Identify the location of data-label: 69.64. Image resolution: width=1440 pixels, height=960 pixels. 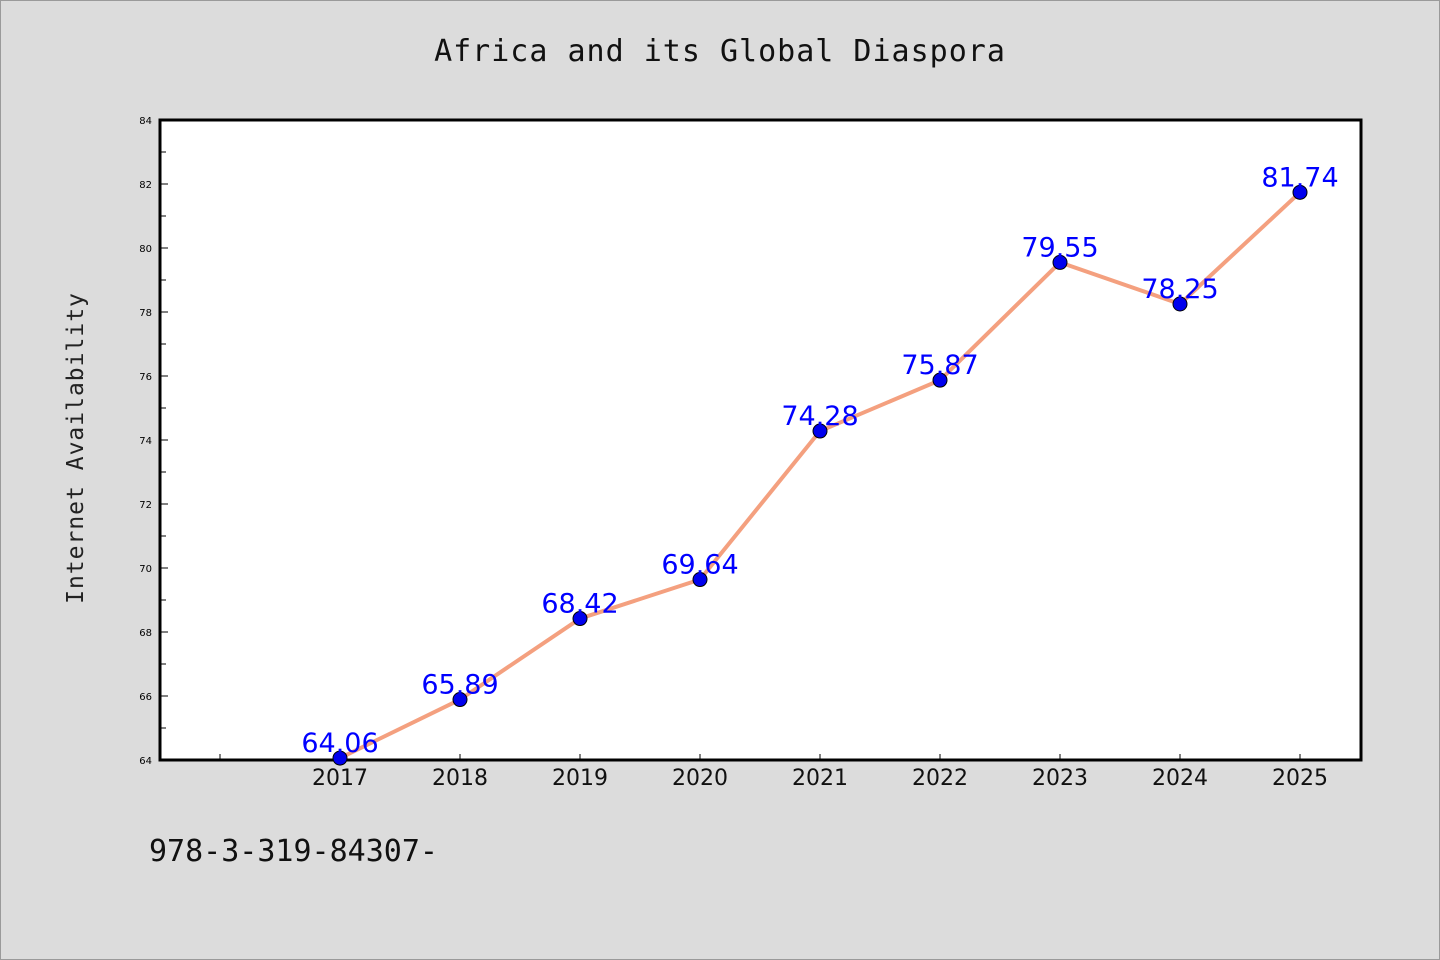
(699, 565).